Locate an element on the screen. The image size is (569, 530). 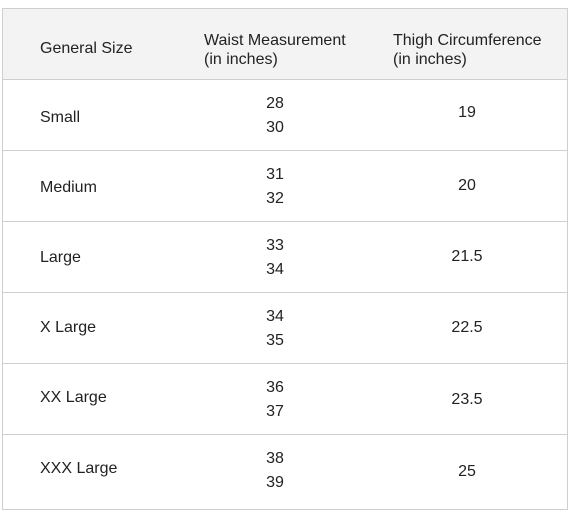
waist-value-min: 36 is located at coordinates (275, 387).